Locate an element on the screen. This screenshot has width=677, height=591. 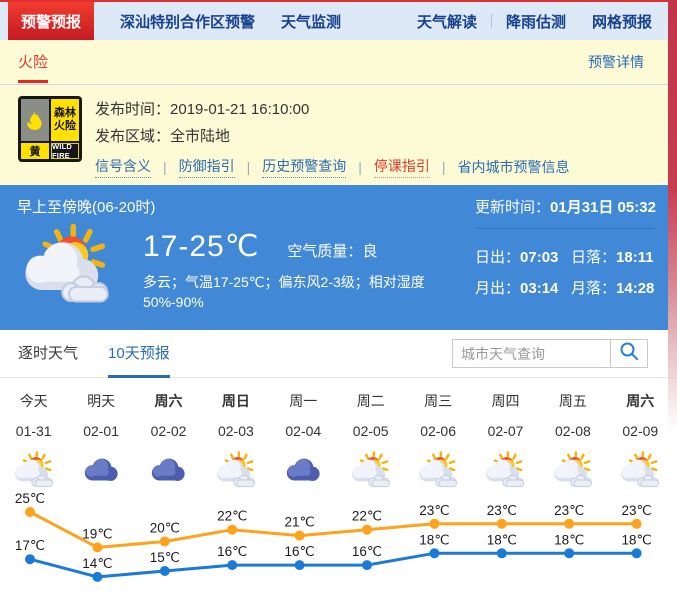
nav-item-rain-estimation: 降雨估测 is located at coordinates (535, 22).